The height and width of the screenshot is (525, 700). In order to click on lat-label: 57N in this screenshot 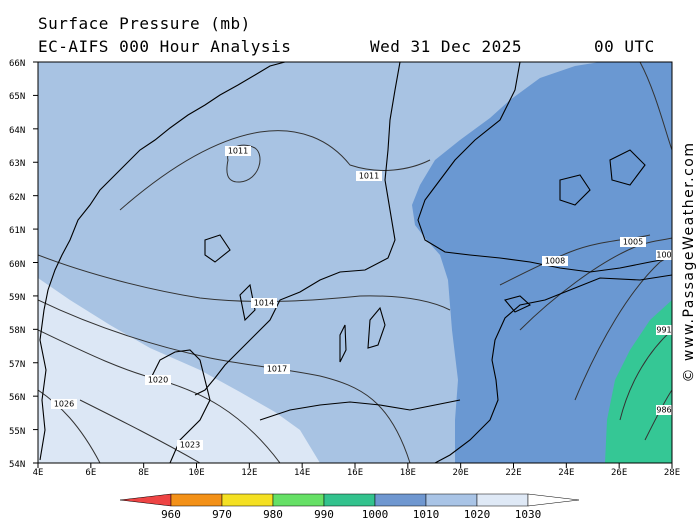, I will do `click(17, 364)`.